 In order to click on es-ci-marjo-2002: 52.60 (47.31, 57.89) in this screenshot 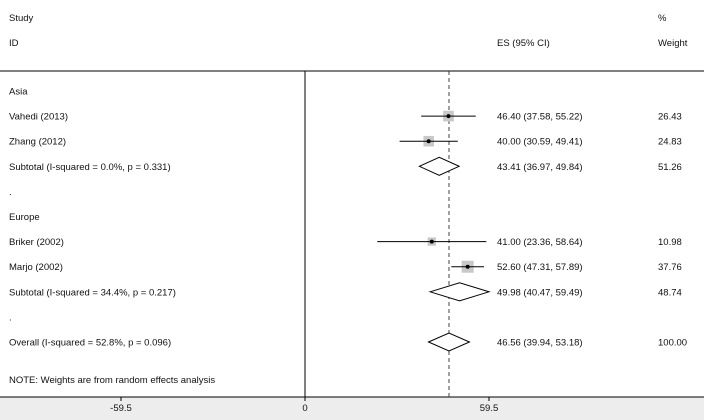, I will do `click(540, 267)`.